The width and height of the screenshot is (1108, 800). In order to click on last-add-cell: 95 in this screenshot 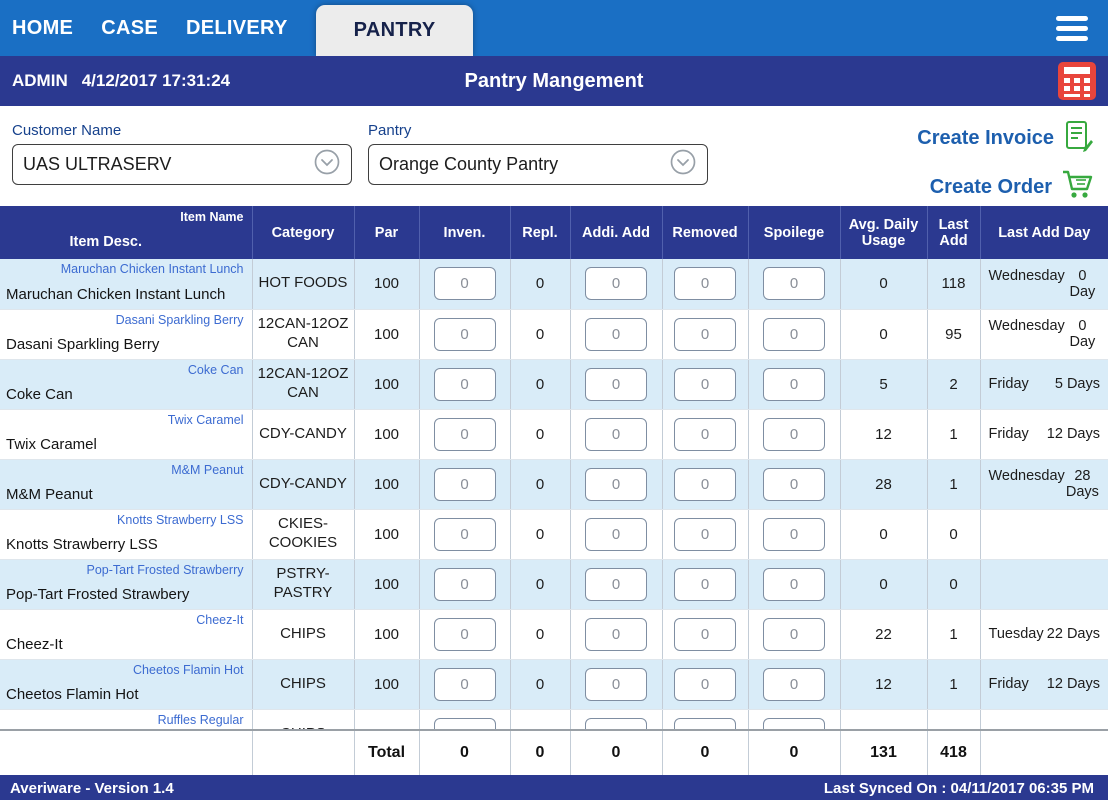, I will do `click(954, 334)`.